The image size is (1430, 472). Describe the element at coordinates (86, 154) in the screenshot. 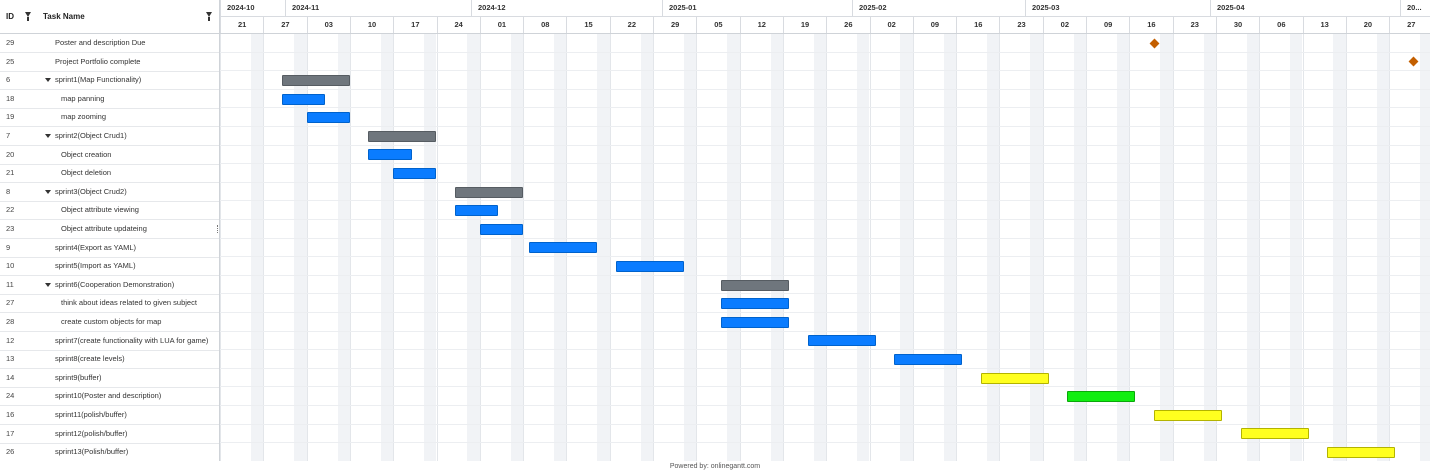

I see `task-name: Object creation` at that location.